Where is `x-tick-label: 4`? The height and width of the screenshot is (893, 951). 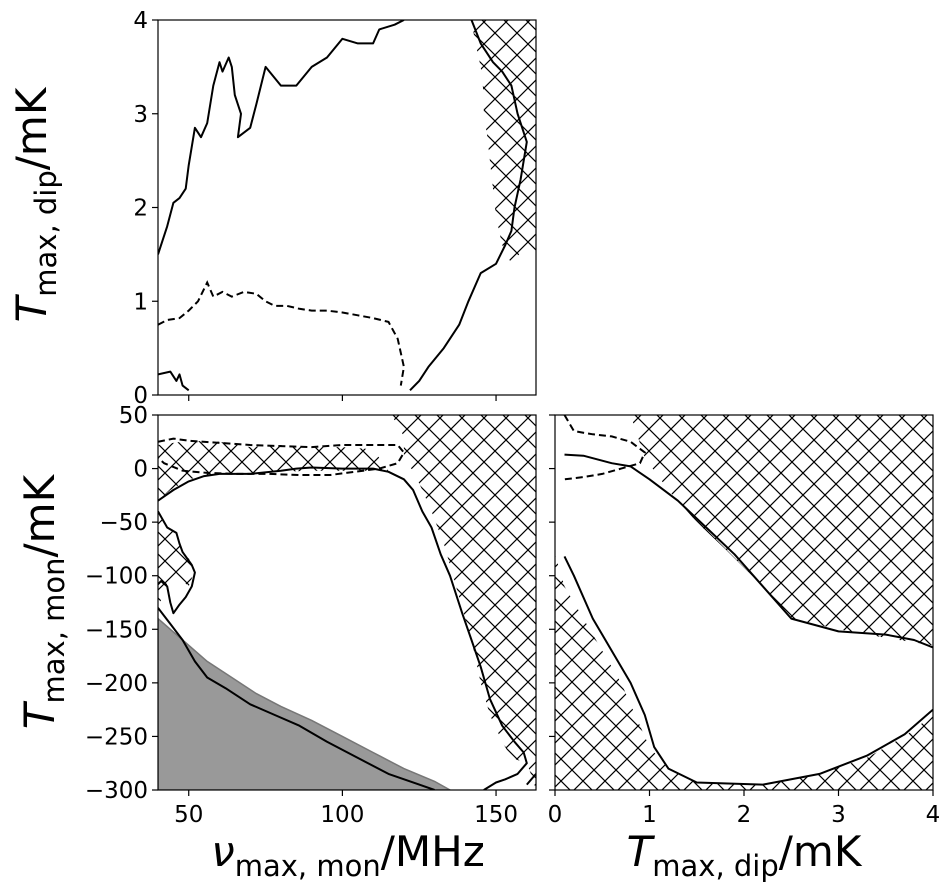 x-tick-label: 4 is located at coordinates (933, 815).